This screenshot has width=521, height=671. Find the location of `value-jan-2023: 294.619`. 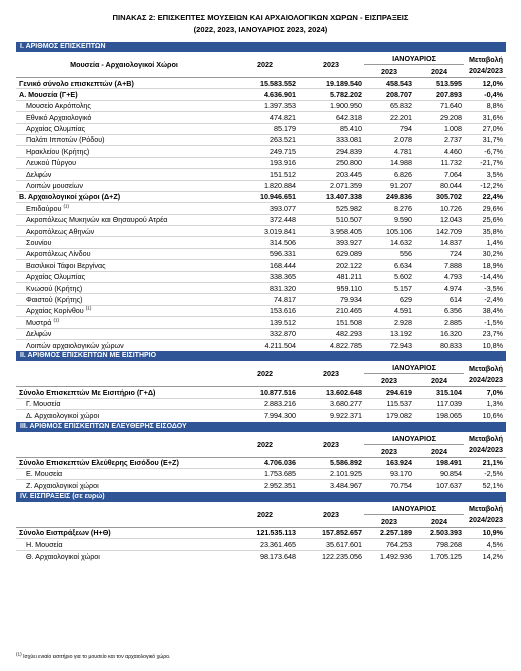

value-jan-2023: 294.619 is located at coordinates (399, 392).